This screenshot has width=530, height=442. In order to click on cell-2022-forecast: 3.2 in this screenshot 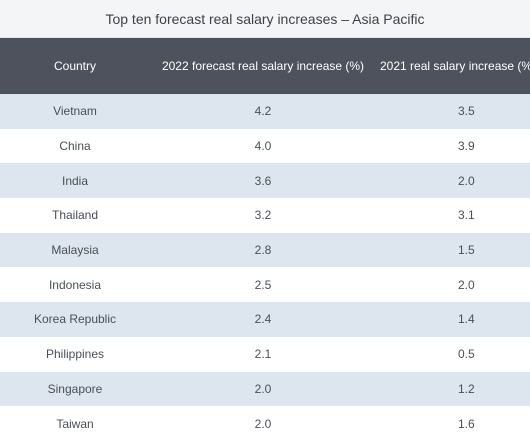, I will do `click(263, 215)`.